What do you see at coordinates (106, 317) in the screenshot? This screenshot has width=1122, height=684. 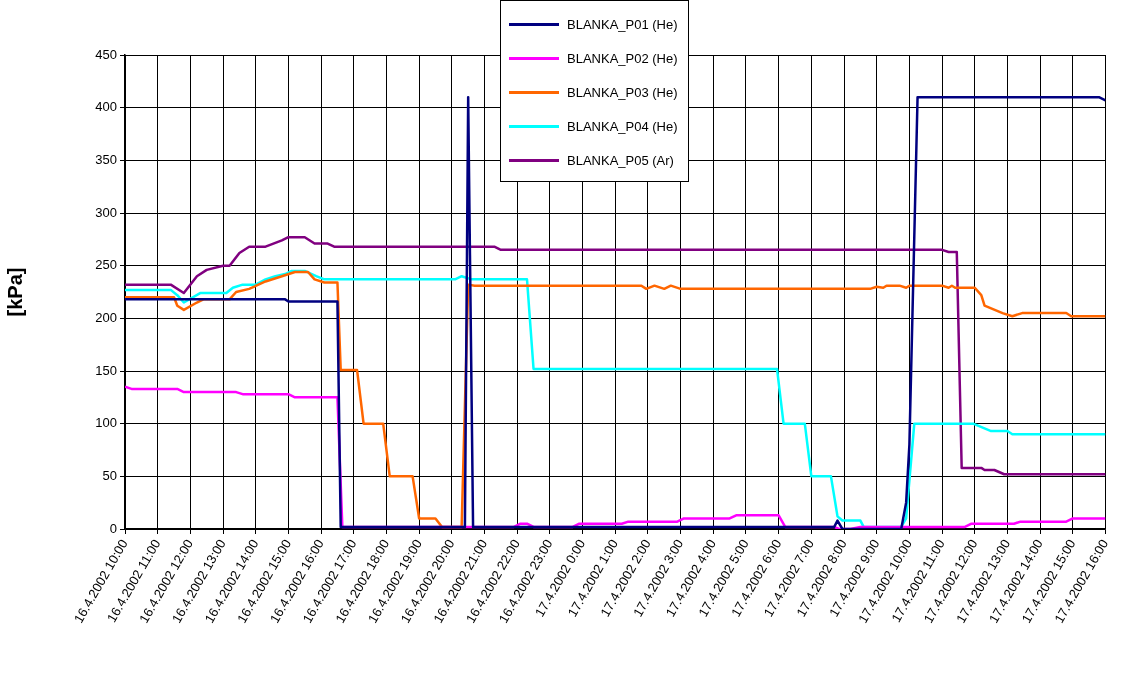 I see `y-tick-label: 200` at bounding box center [106, 317].